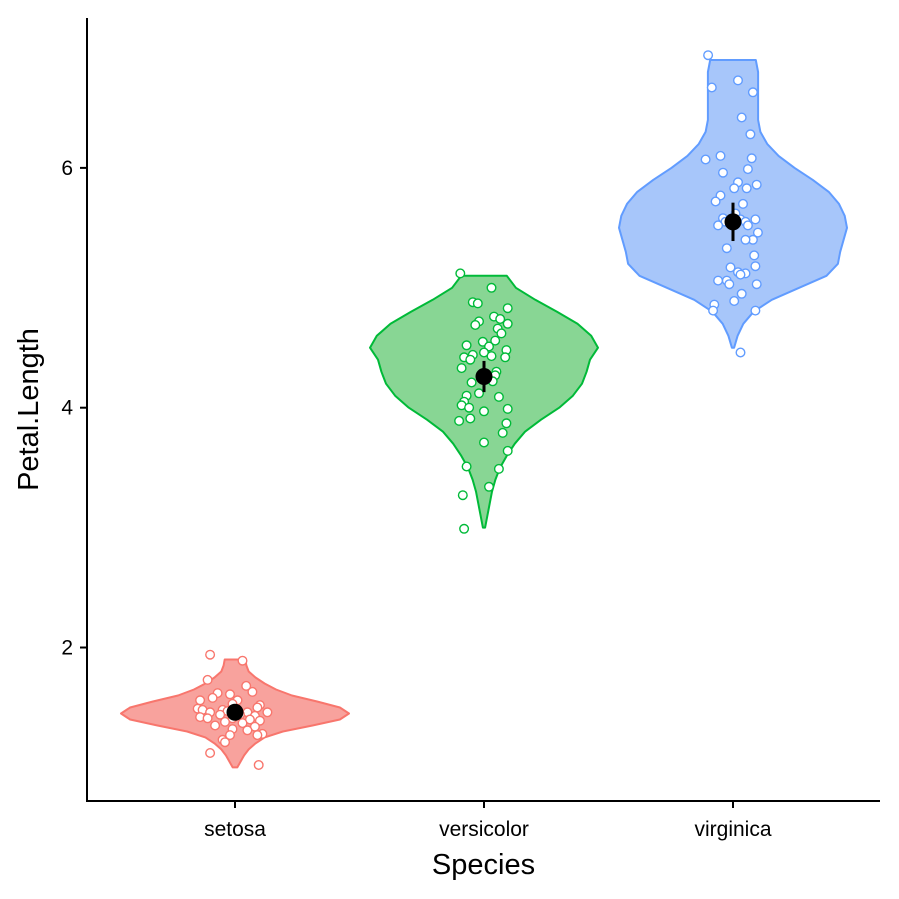 This screenshot has height=899, width=899. What do you see at coordinates (235, 829) in the screenshot?
I see `x-tick-label-setosa: setosa` at bounding box center [235, 829].